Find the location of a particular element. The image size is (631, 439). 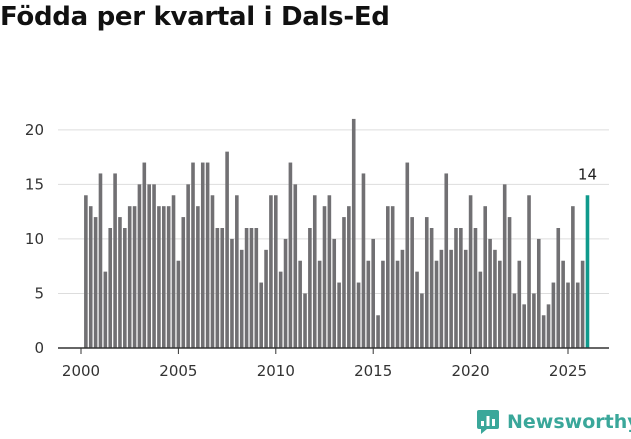

x-tick-label: 2005 is located at coordinates (178, 371).